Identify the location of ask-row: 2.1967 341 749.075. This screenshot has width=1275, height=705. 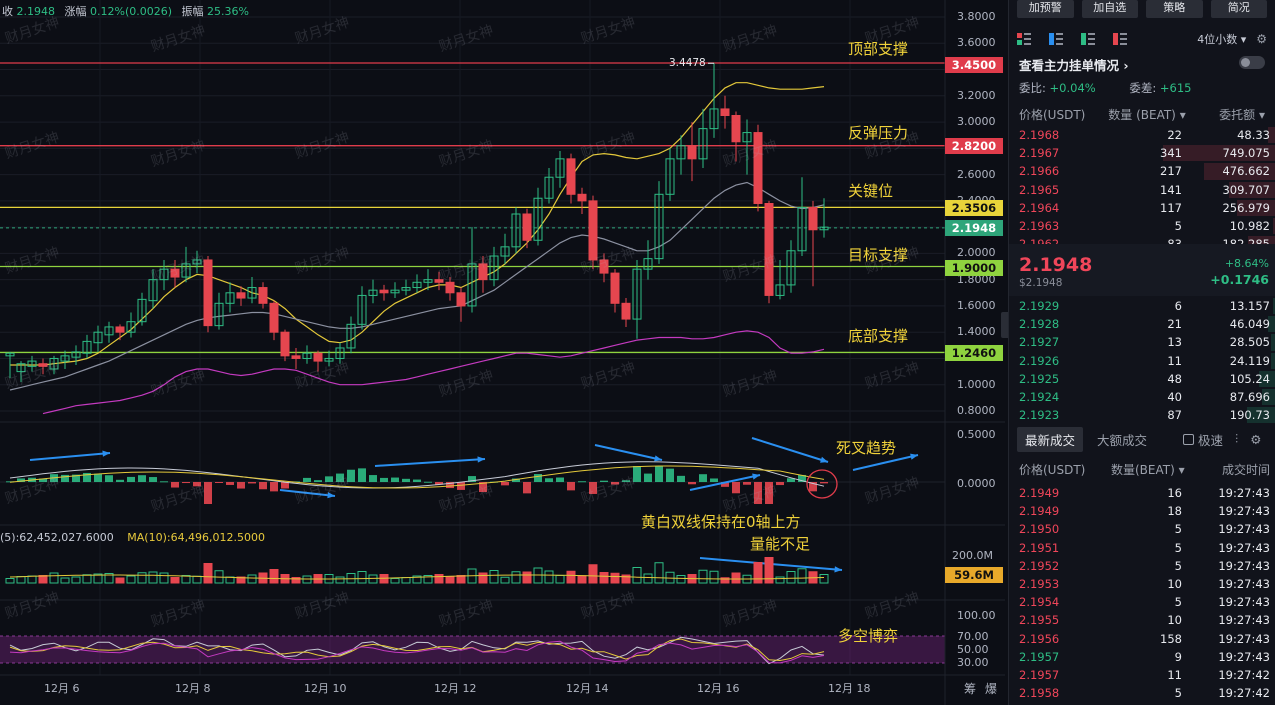
(1142, 153).